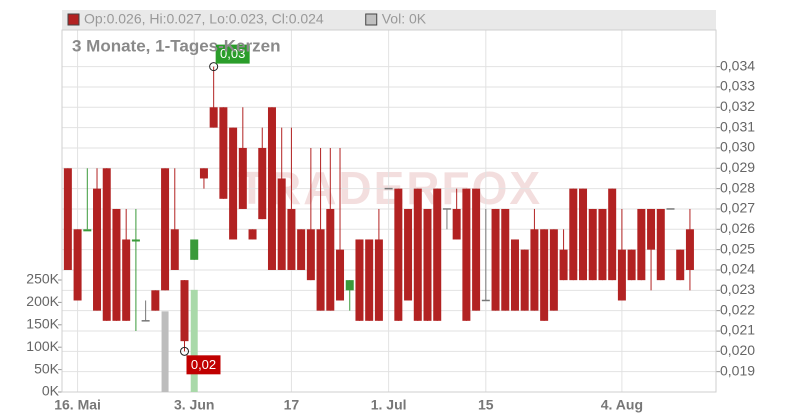  What do you see at coordinates (51, 391) in the screenshot?
I see `y2-tick-label: 0K` at bounding box center [51, 391].